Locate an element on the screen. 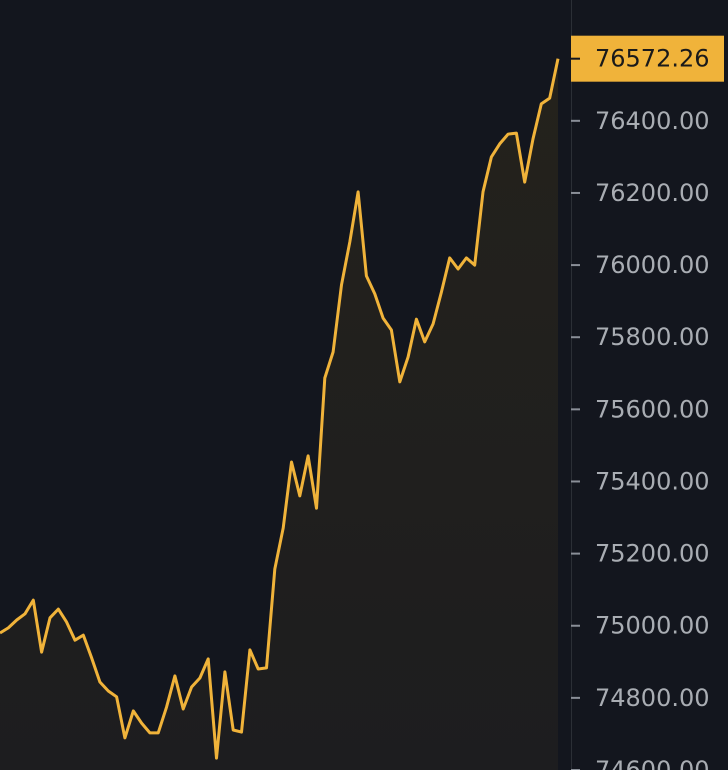  y-tick-label: 76000.00 is located at coordinates (652, 265).